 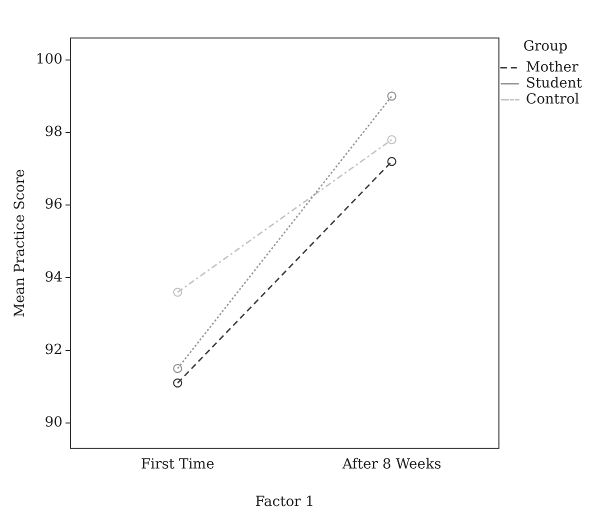 What do you see at coordinates (53, 422) in the screenshot?
I see `y-tick-label: 90` at bounding box center [53, 422].